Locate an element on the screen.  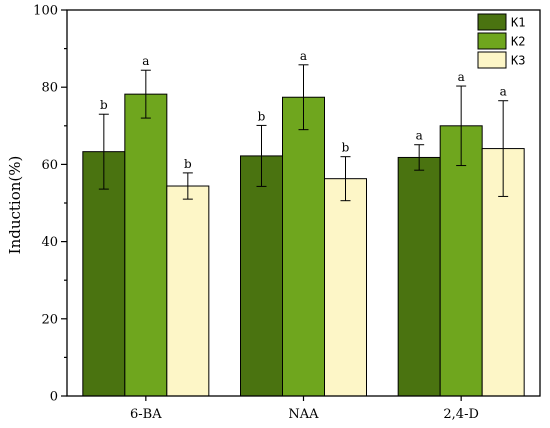
legend-item-k3: K3 is located at coordinates (501, 60).